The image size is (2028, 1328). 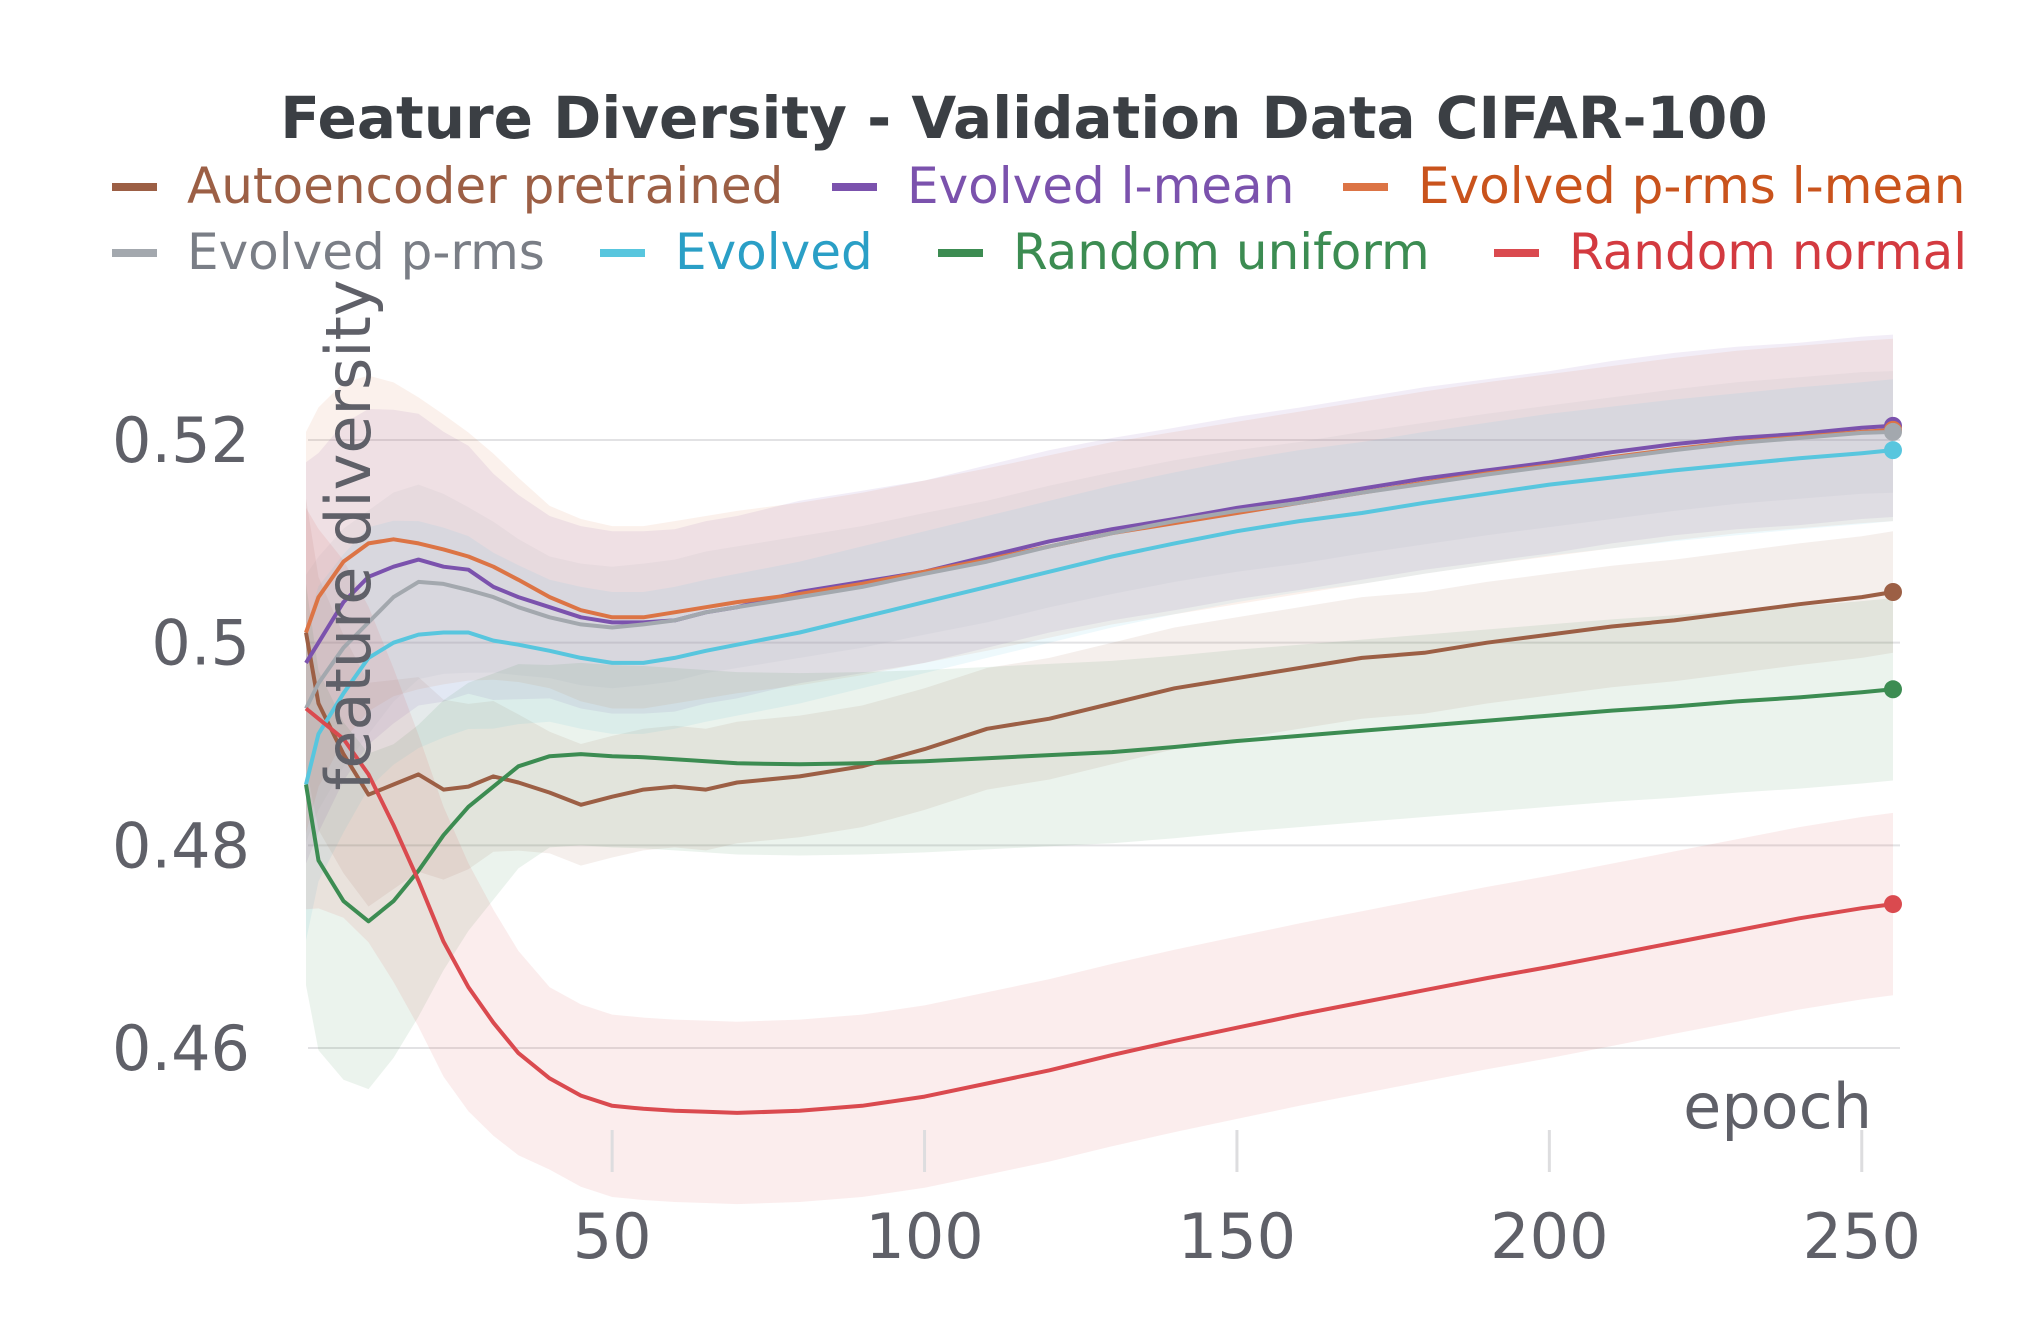 I want to click on legend-label: Evolved p-rms, so click(x=366, y=252).